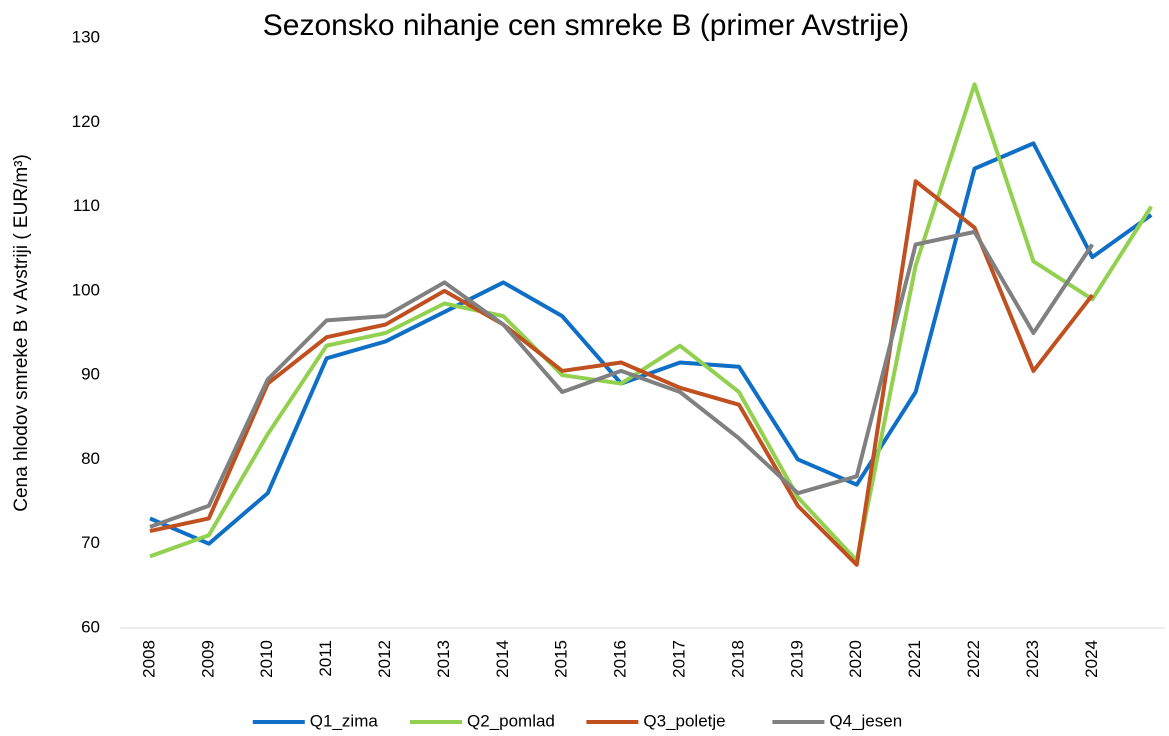 This screenshot has width=1169, height=736. What do you see at coordinates (620, 659) in the screenshot?
I see `x-tick-label: 2016` at bounding box center [620, 659].